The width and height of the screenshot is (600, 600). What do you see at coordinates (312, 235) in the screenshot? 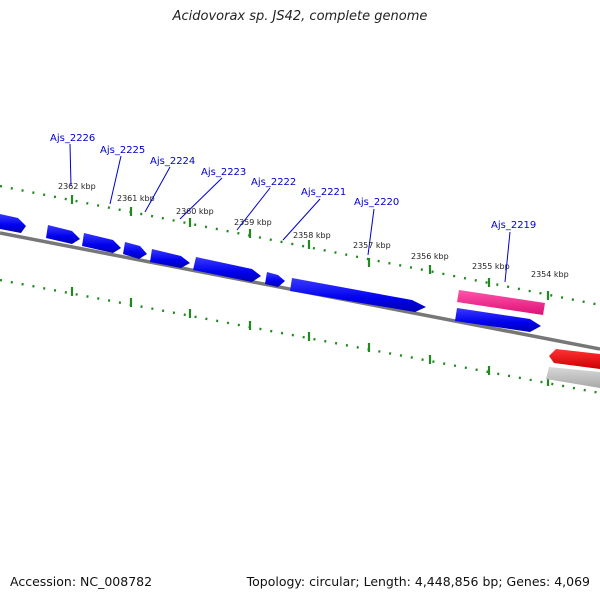
I see `ruler-tick-label: 2358 kbp` at bounding box center [312, 235].